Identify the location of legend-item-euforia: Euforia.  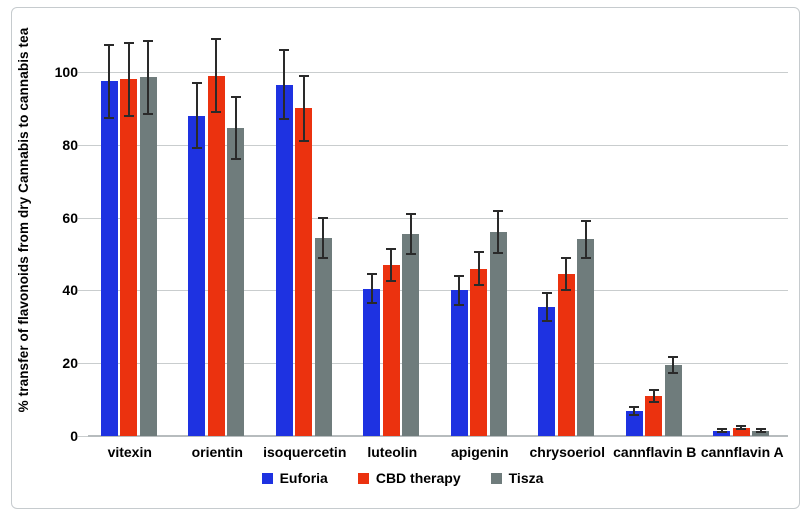
(294, 478).